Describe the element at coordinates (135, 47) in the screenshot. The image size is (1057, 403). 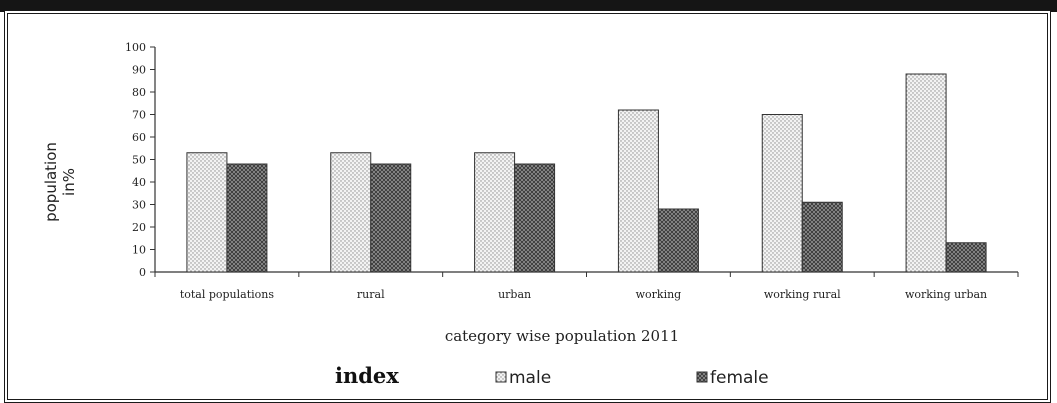
I see `y-tick-label: 100` at that location.